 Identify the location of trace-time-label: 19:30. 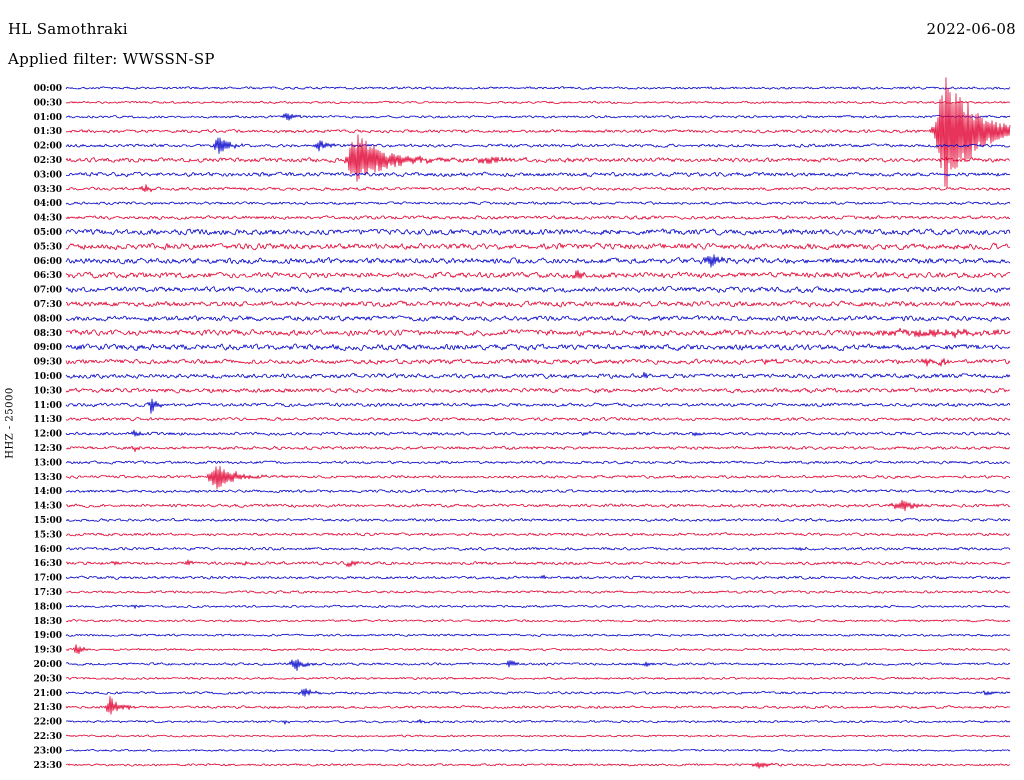
(48, 651).